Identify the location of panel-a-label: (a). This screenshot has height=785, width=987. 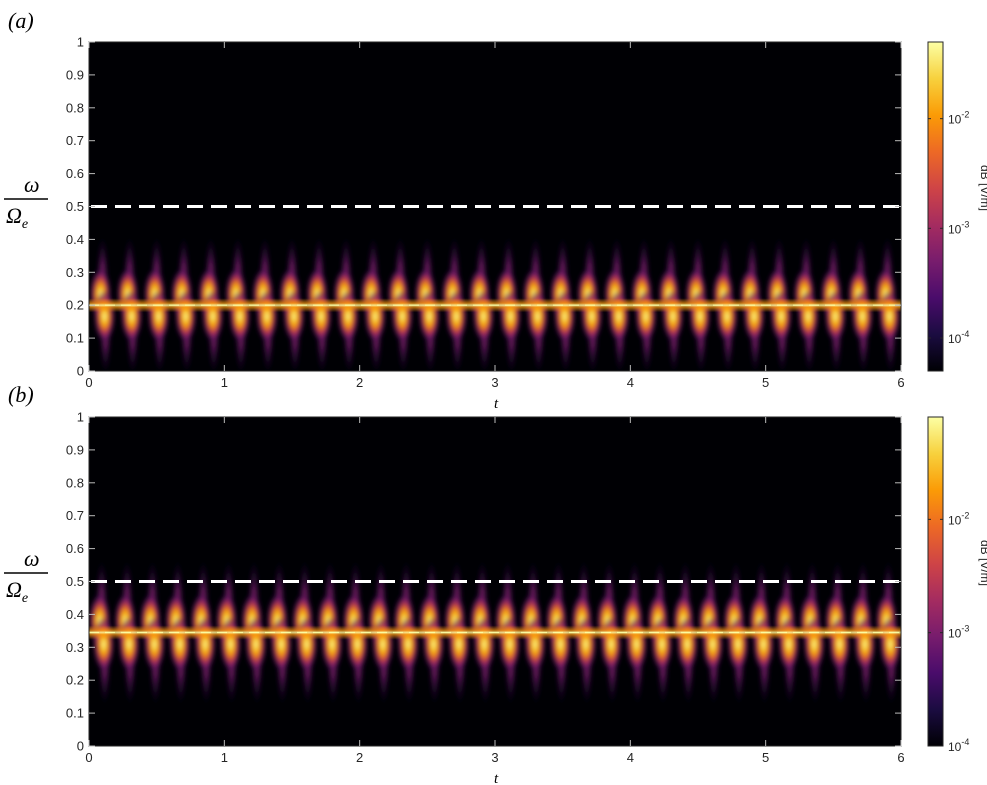
(21, 20).